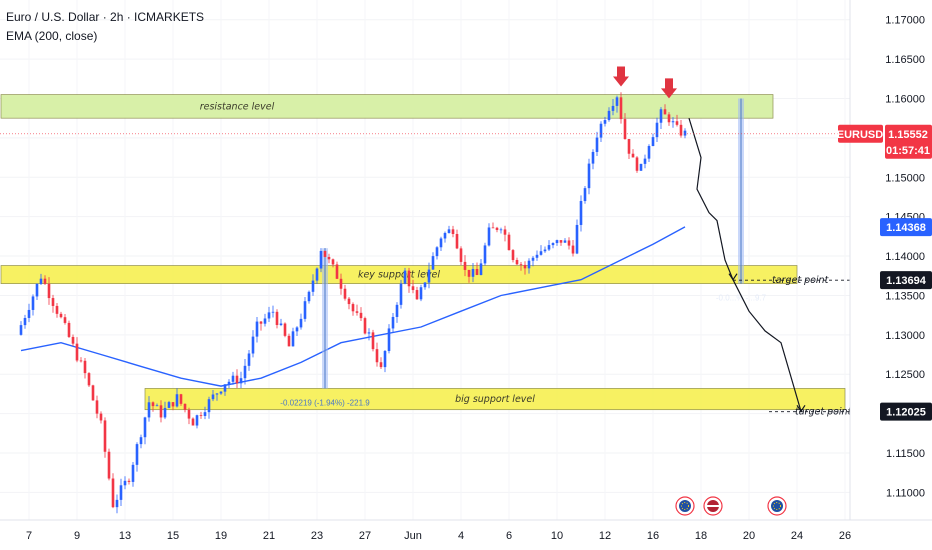 The width and height of the screenshot is (932, 550). Describe the element at coordinates (824, 412) in the screenshot. I see `target-point-label: target point` at that location.